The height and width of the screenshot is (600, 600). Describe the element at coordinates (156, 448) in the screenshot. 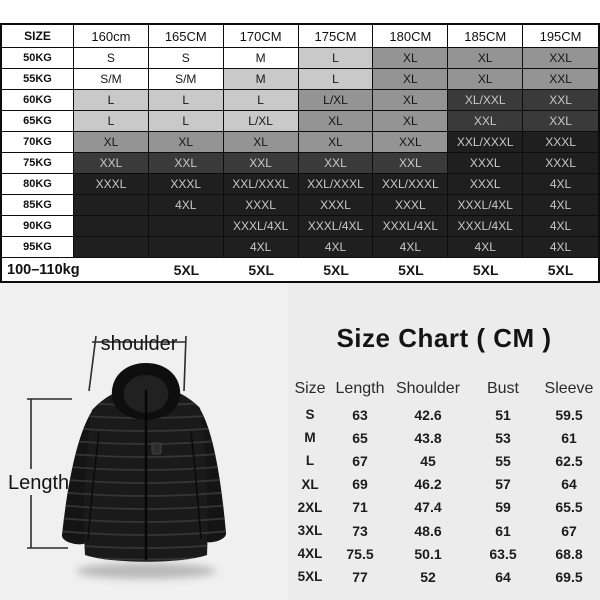

I see `chest-logo` at that location.